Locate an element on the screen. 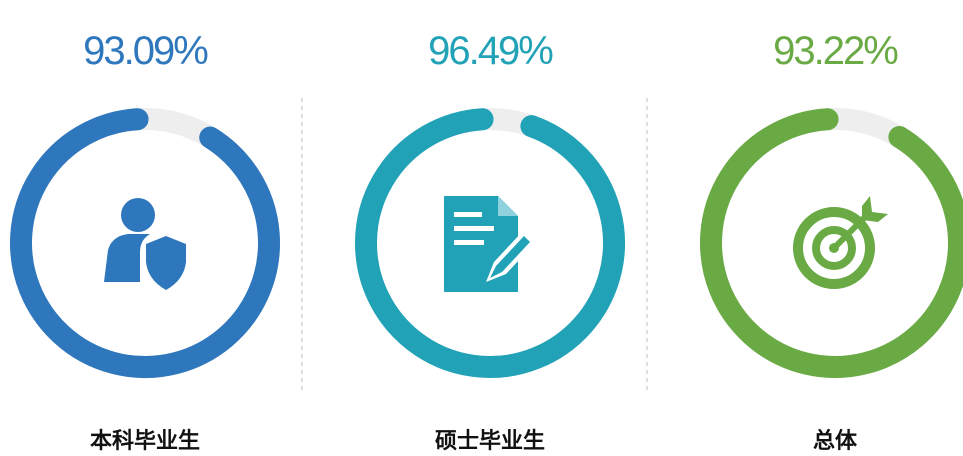 This screenshot has height=456, width=963. category-label: 硕士毕业生 is located at coordinates (490, 441).